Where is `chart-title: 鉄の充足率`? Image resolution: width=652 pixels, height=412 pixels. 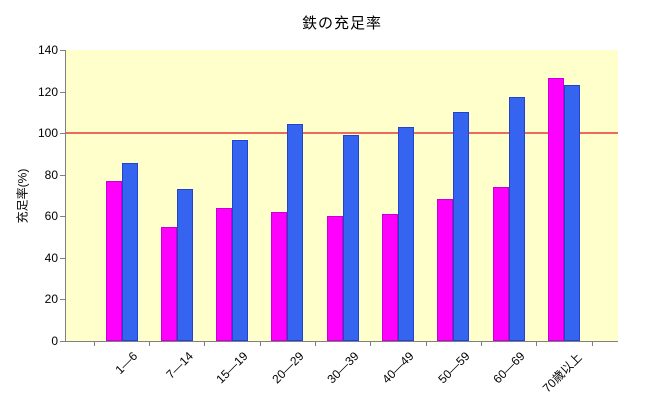 chart-title: 鉄の充足率 is located at coordinates (341, 23).